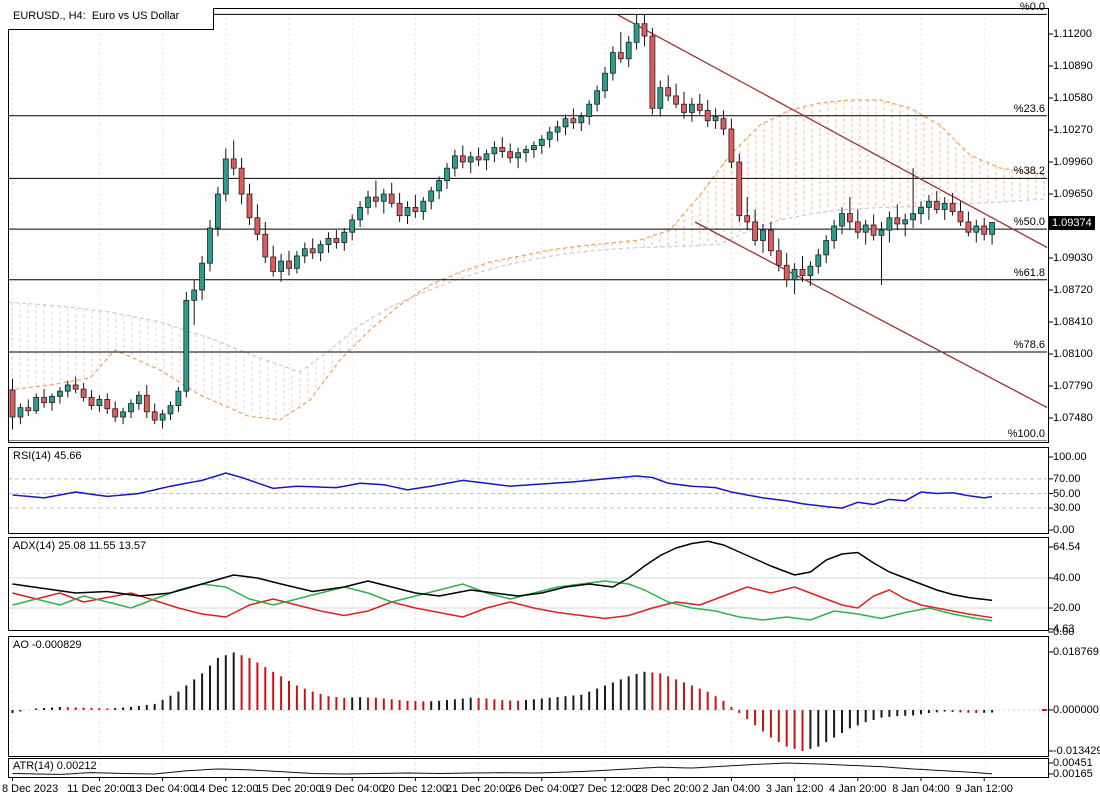 This screenshot has width=1100, height=800. I want to click on price-axis-label: 1.09650, so click(1073, 194).